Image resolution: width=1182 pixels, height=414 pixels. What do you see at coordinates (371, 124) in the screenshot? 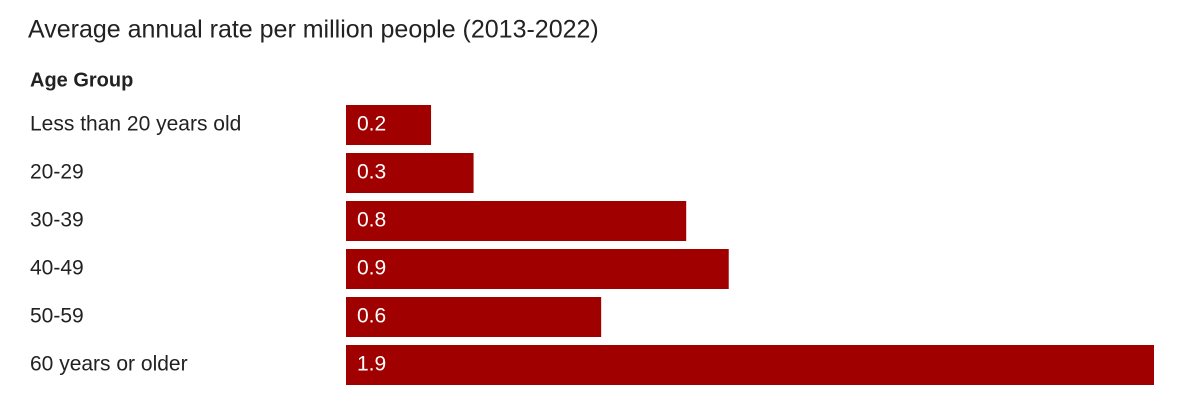
I see `value-label: 0.2` at bounding box center [371, 124].